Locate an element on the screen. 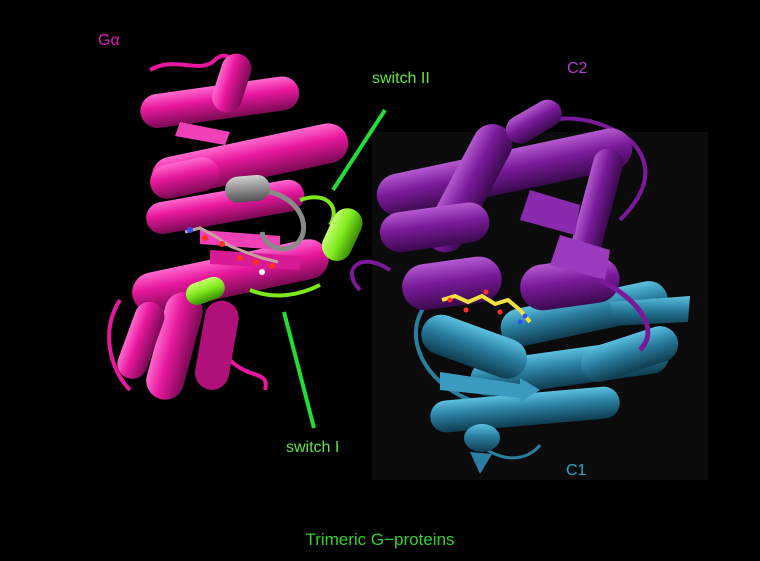 The image size is (760, 561). c2-label: C2 is located at coordinates (577, 68).